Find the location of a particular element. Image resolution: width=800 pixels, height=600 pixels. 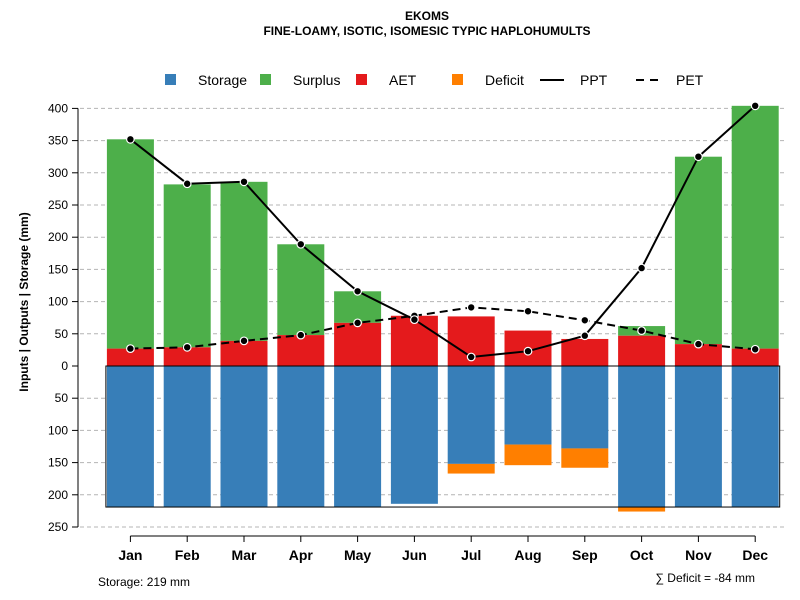

ppt-legend-label: PPT is located at coordinates (594, 80).